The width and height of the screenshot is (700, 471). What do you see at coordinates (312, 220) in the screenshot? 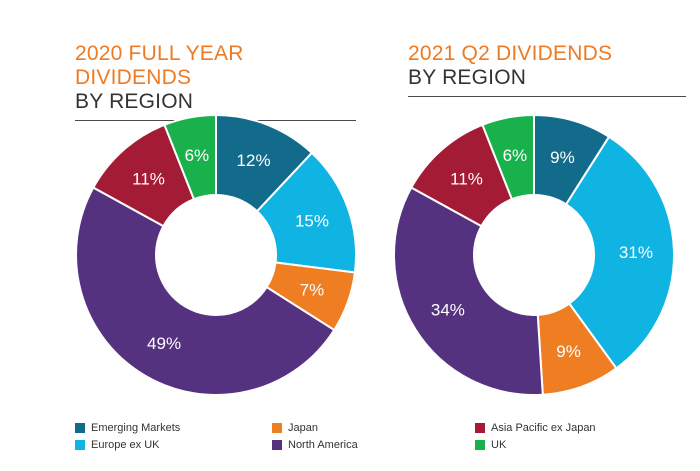
I see `slice-label-europe-ex-uk: 15%` at bounding box center [312, 220].